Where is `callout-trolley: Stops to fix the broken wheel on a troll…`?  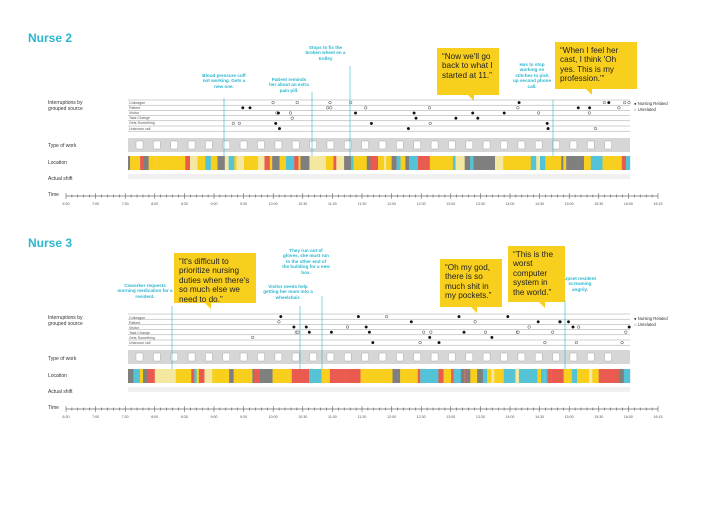
callout-trolley: Stops to fix the broken wheel on a troll… is located at coordinates (325, 53).